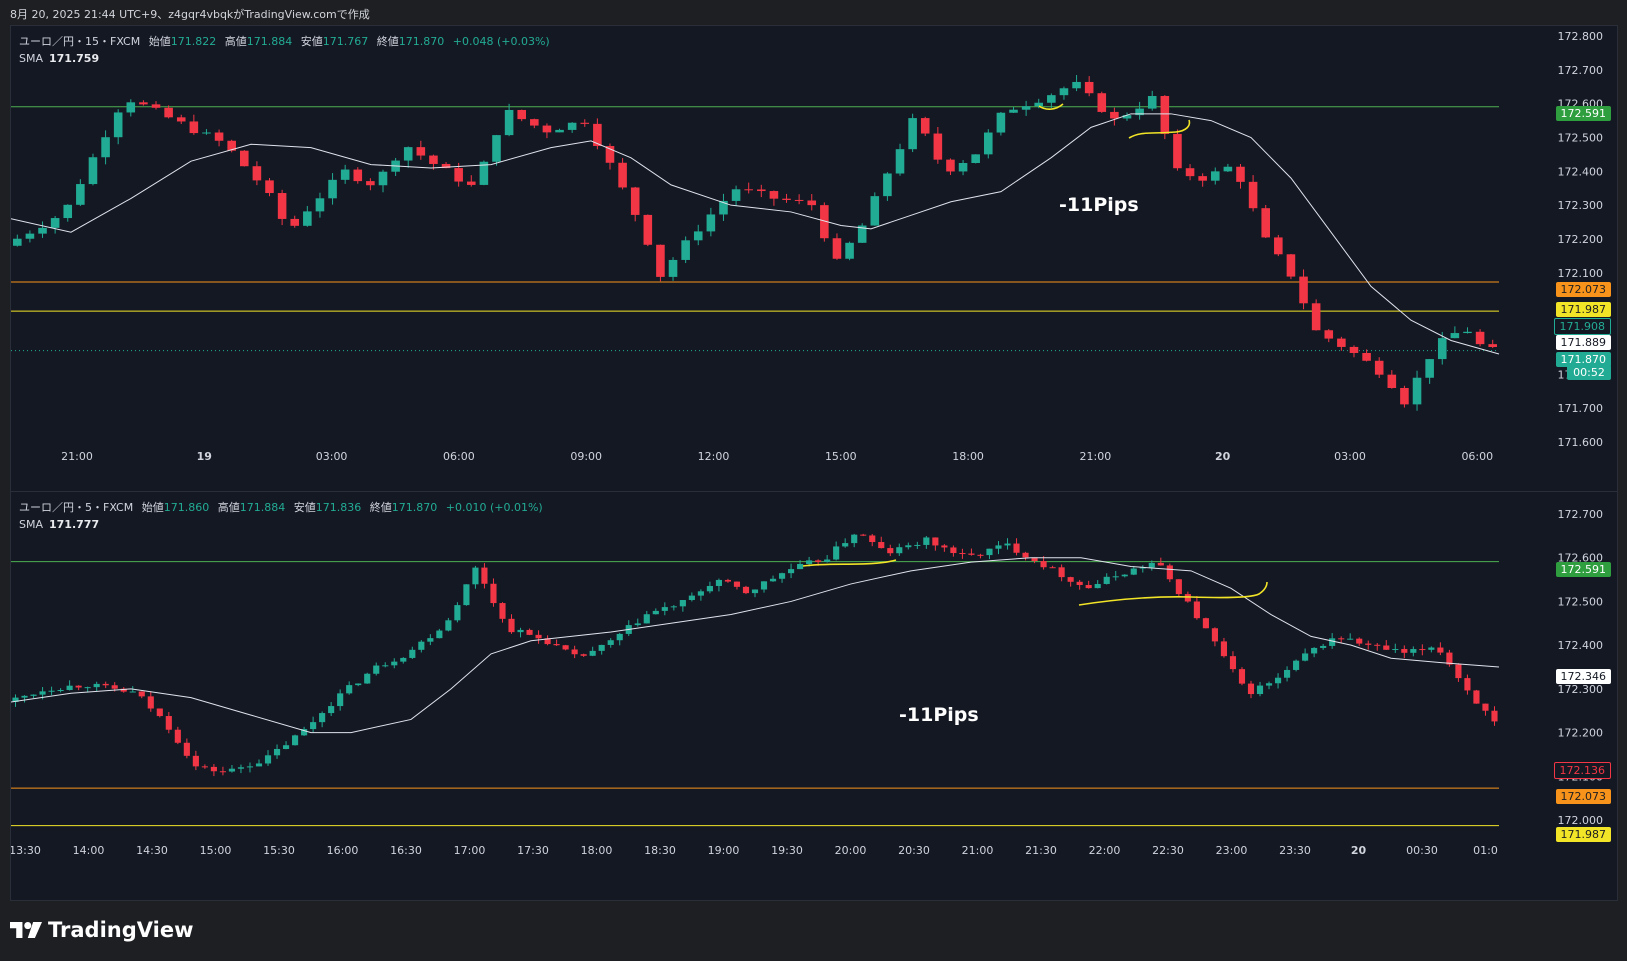 This screenshot has width=1627, height=961. Describe the element at coordinates (1359, 850) in the screenshot. I see `time-tick-label: 20` at that location.